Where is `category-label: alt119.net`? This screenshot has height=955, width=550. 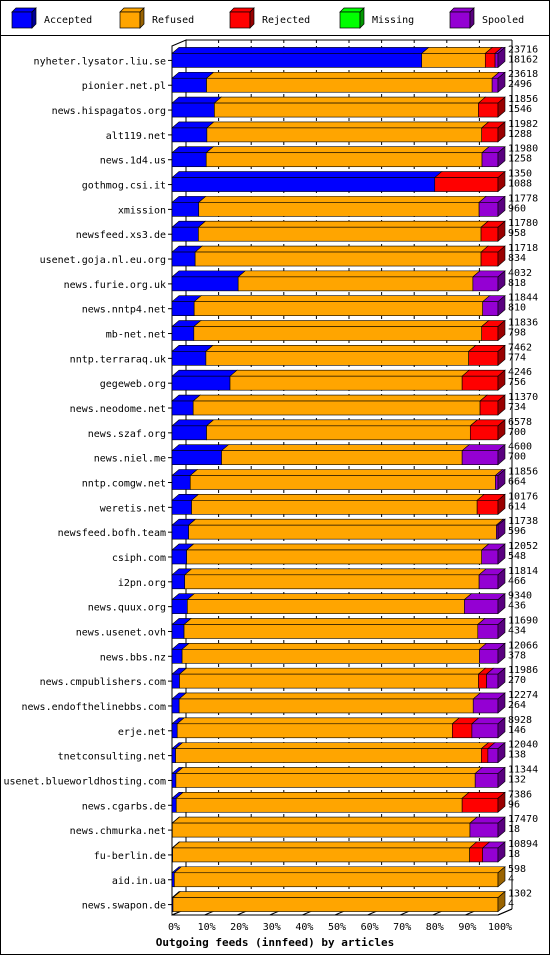
category-label: alt119.net is located at coordinates (136, 136).